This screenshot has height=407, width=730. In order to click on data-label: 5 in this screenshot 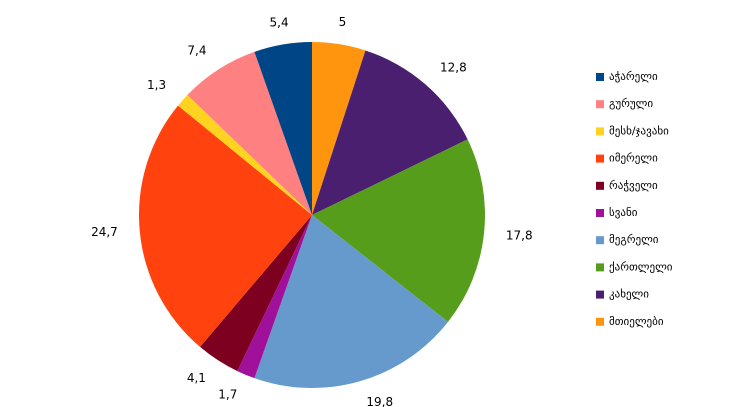, I will do `click(343, 22)`.